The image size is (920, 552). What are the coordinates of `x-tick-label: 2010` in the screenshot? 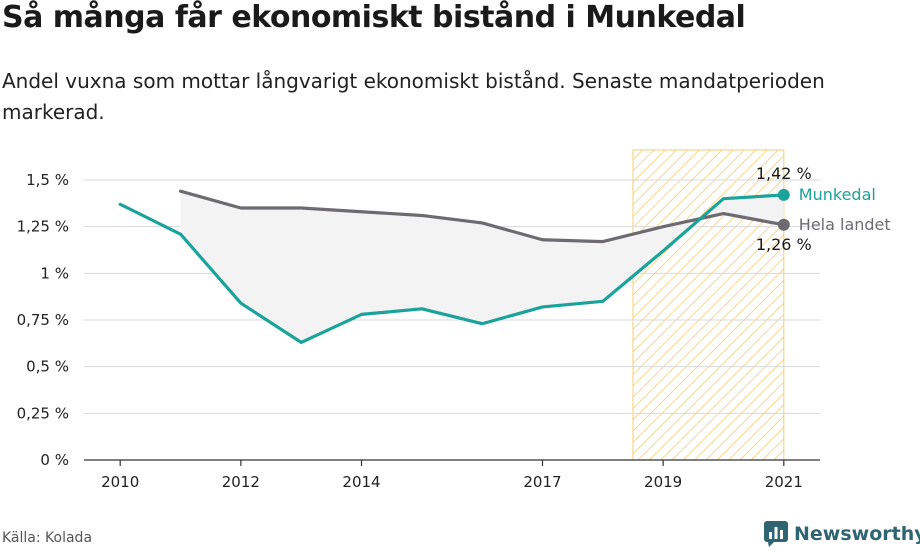 It's located at (120, 482).